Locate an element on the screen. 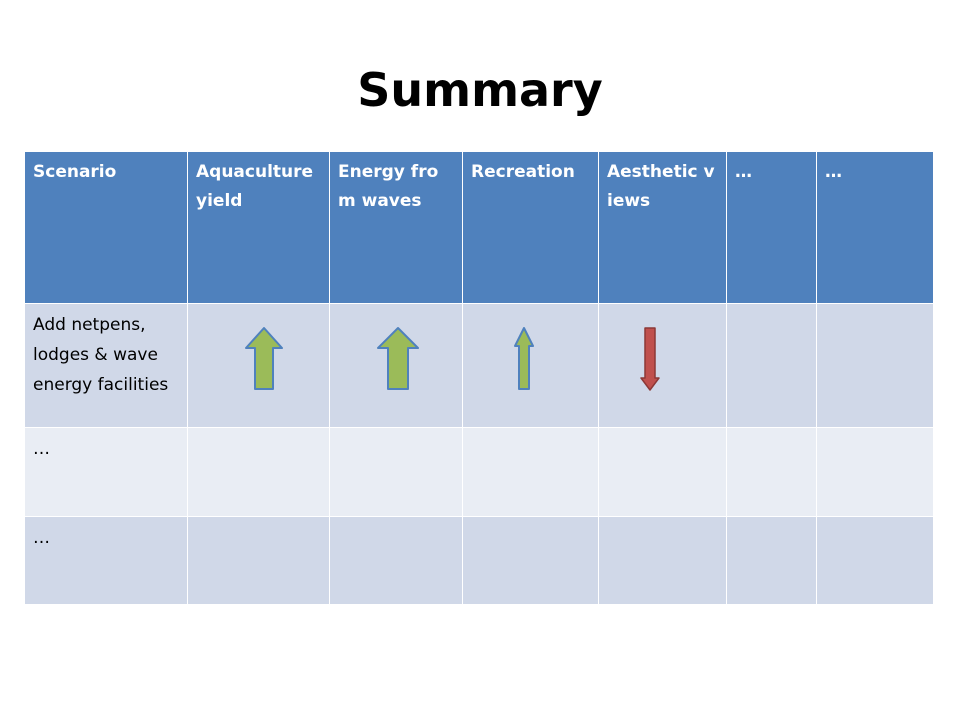 Image resolution: width=960 pixels, height=720 pixels. aquaculture-effect-cell is located at coordinates (258, 365).